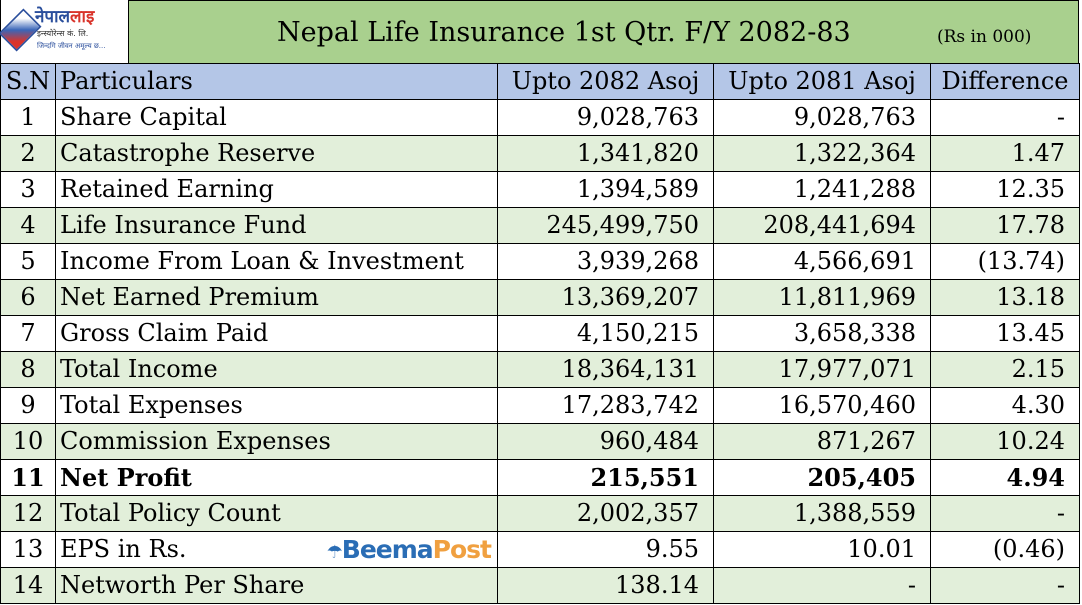 The width and height of the screenshot is (1082, 605). What do you see at coordinates (605, 585) in the screenshot?
I see `current-value-cell: 138.14` at bounding box center [605, 585].